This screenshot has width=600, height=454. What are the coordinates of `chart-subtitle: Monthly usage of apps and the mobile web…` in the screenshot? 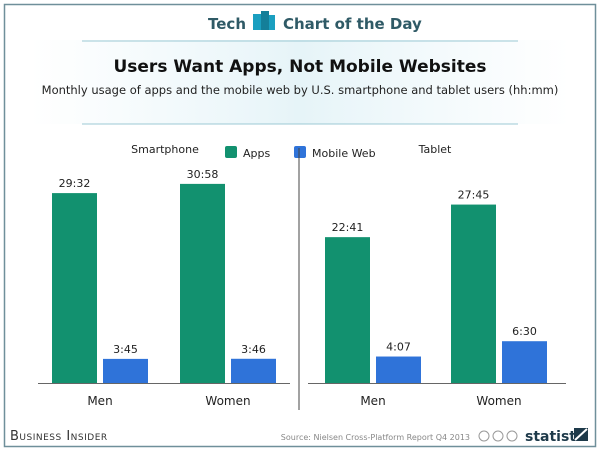 It's located at (300, 90).